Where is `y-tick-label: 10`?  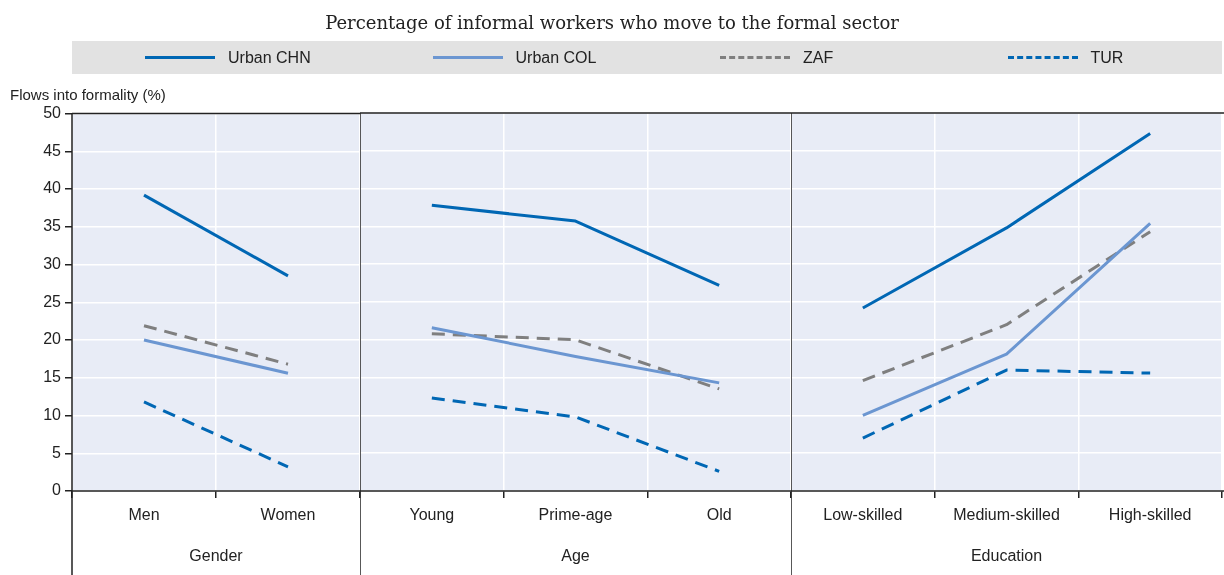 y-tick-label: 10 is located at coordinates (52, 414).